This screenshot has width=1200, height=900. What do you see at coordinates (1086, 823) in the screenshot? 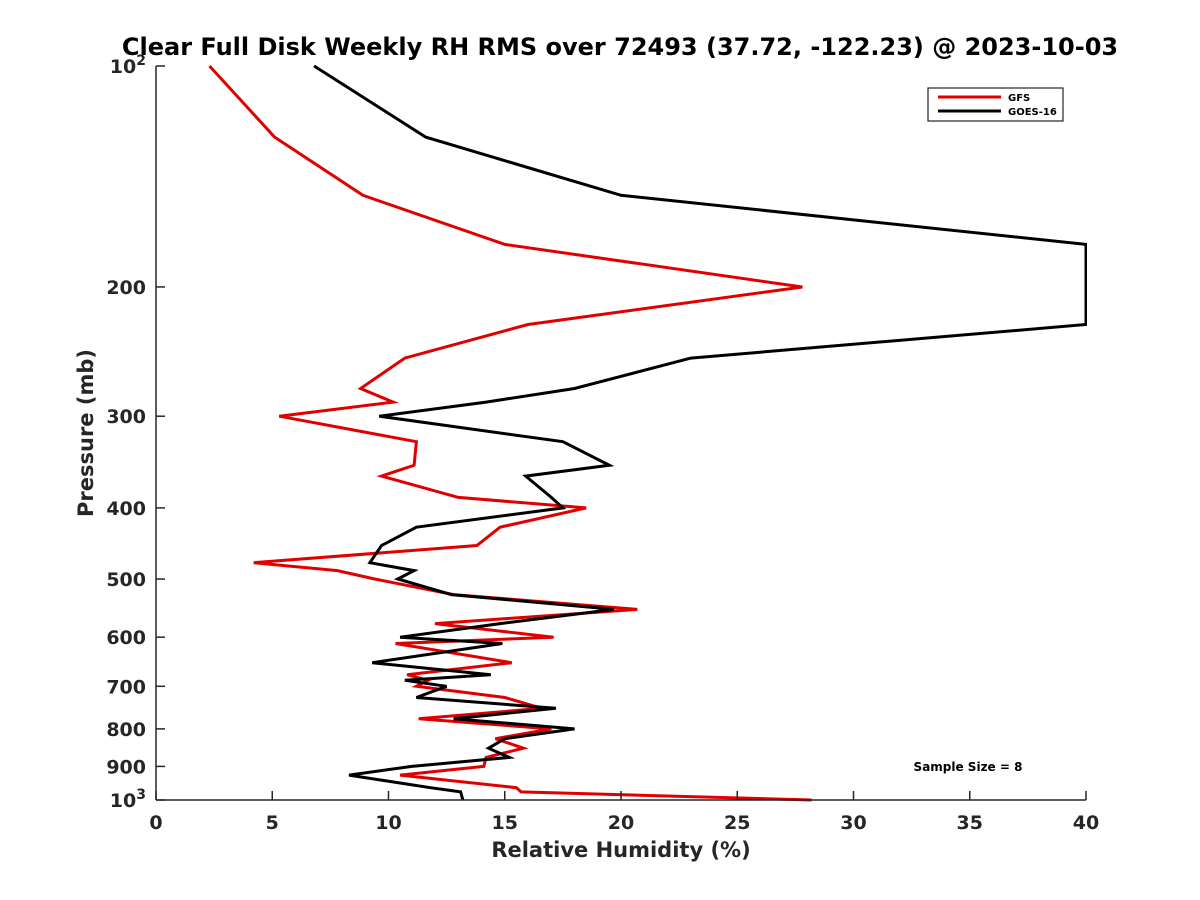
I see `x-tick-label: 40` at bounding box center [1086, 823].